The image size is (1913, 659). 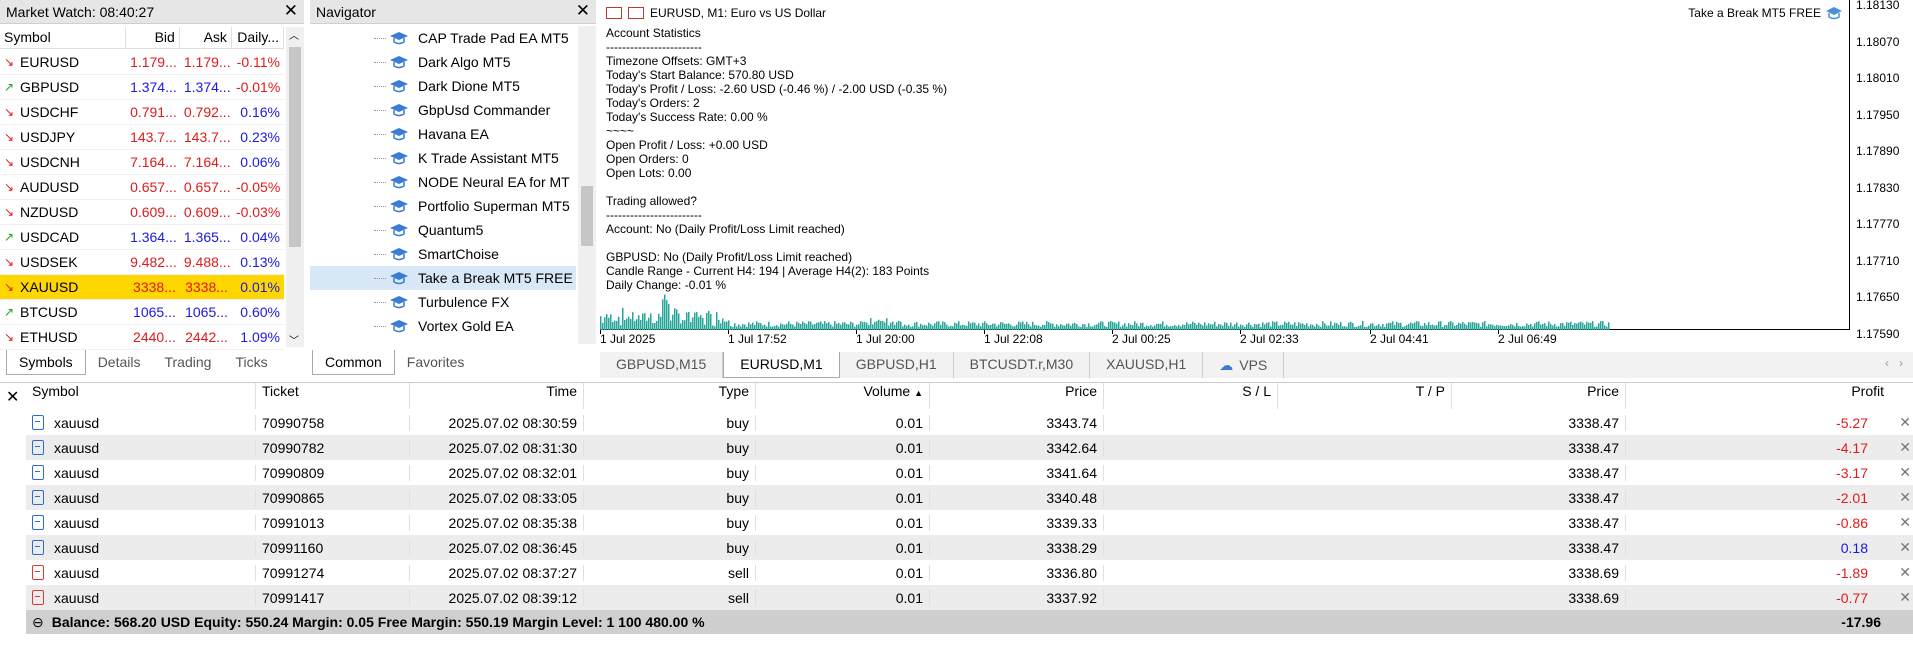 What do you see at coordinates (435, 362) in the screenshot?
I see `tab-favorites: Favorites` at bounding box center [435, 362].